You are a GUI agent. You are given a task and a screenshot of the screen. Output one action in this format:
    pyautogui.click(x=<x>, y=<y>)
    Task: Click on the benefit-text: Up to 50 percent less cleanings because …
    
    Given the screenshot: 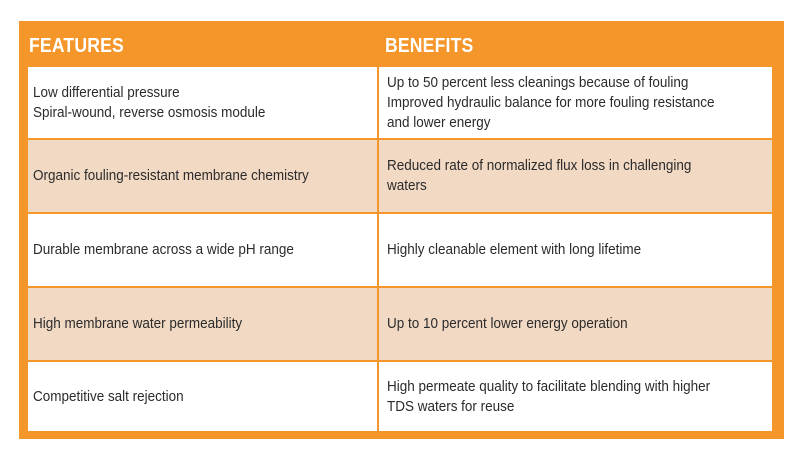 What is the action you would take?
    pyautogui.click(x=551, y=102)
    